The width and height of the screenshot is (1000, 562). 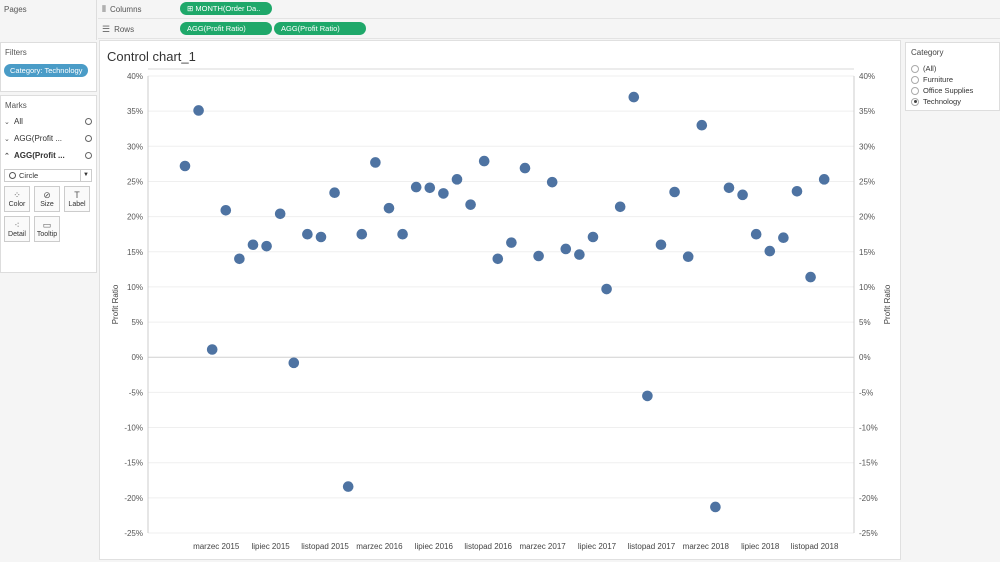 I want to click on mark-type-value: Circle, so click(x=29, y=175).